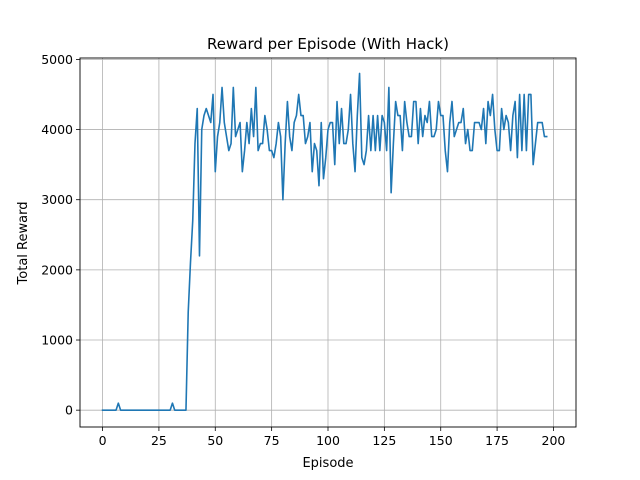  Describe the element at coordinates (327, 463) in the screenshot. I see `x-axis-label: Episode` at that location.